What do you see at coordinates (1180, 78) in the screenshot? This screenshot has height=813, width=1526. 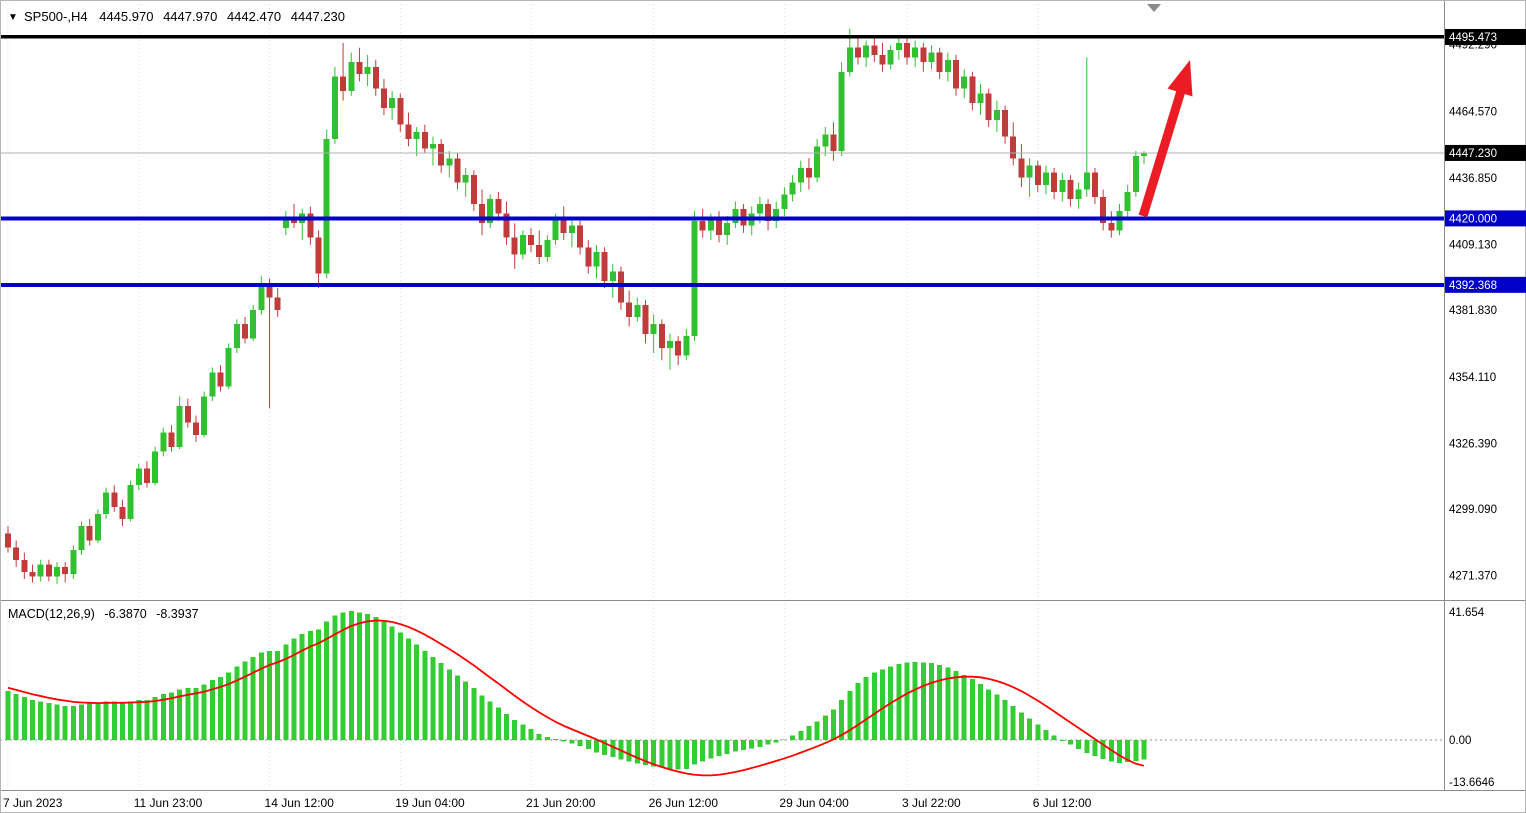 I see `trend-arrow-head` at bounding box center [1180, 78].